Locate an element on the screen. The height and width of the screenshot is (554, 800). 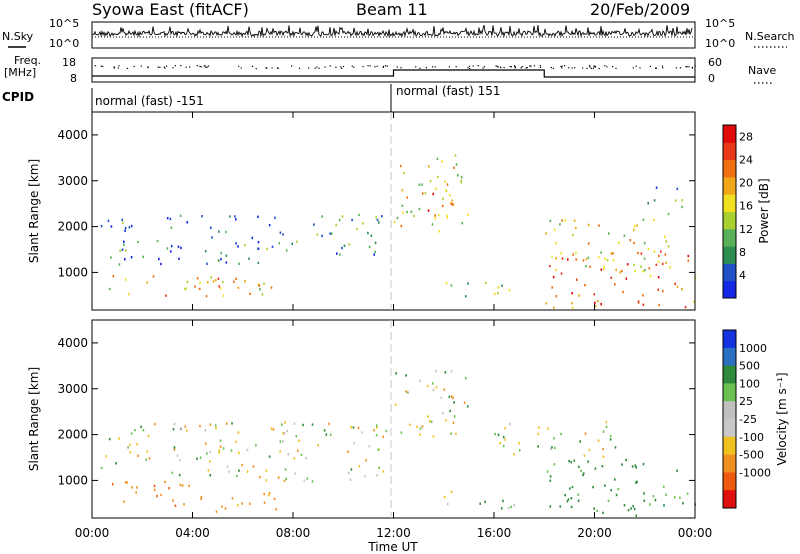
freq-label-line2: [MHz] is located at coordinates (20, 72).